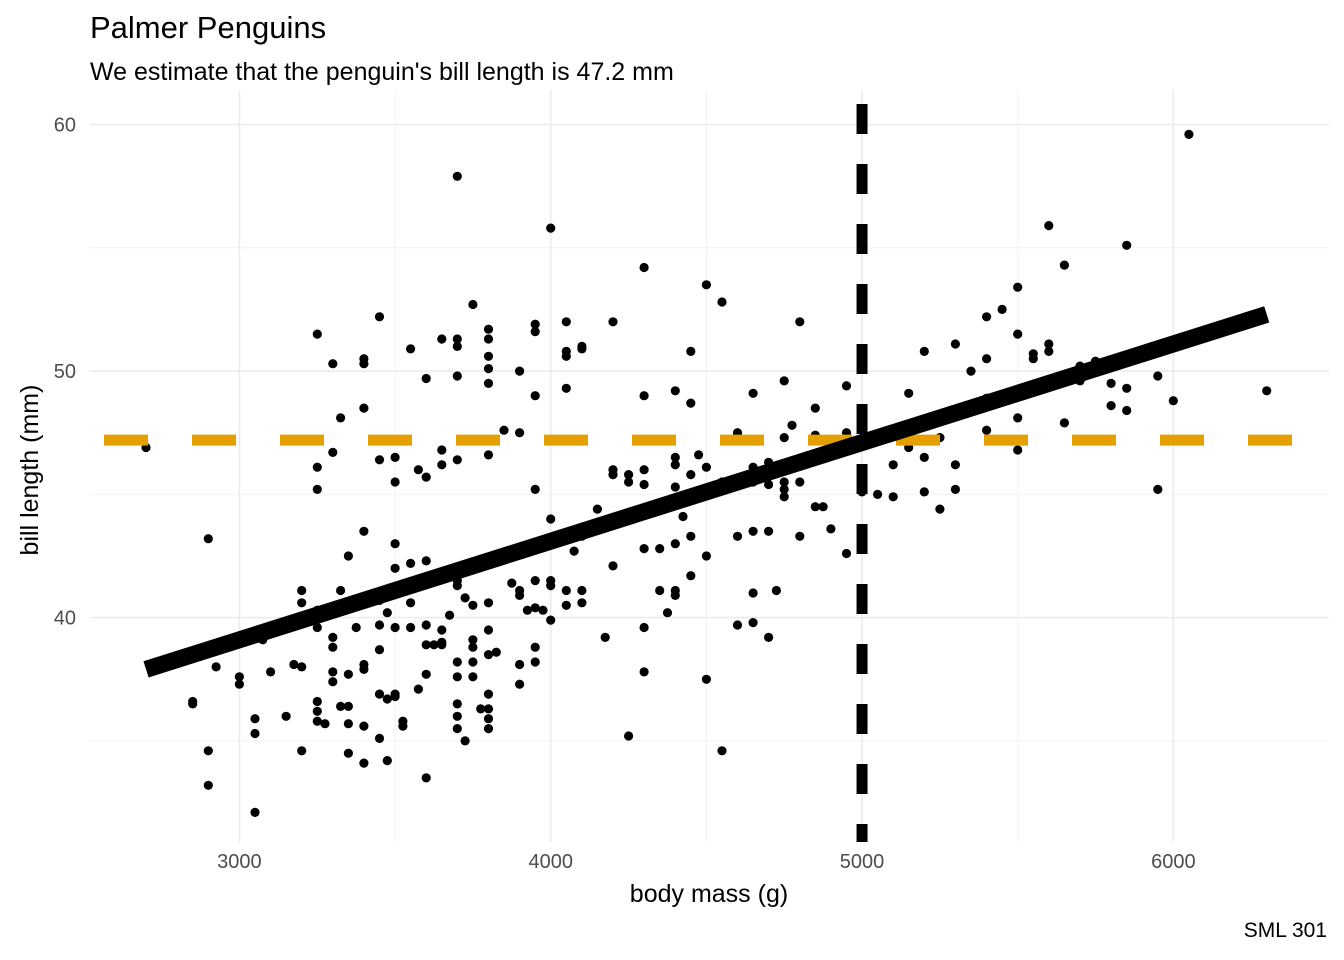 The height and width of the screenshot is (960, 1344). I want to click on chart-caption: SML 301, so click(1285, 930).